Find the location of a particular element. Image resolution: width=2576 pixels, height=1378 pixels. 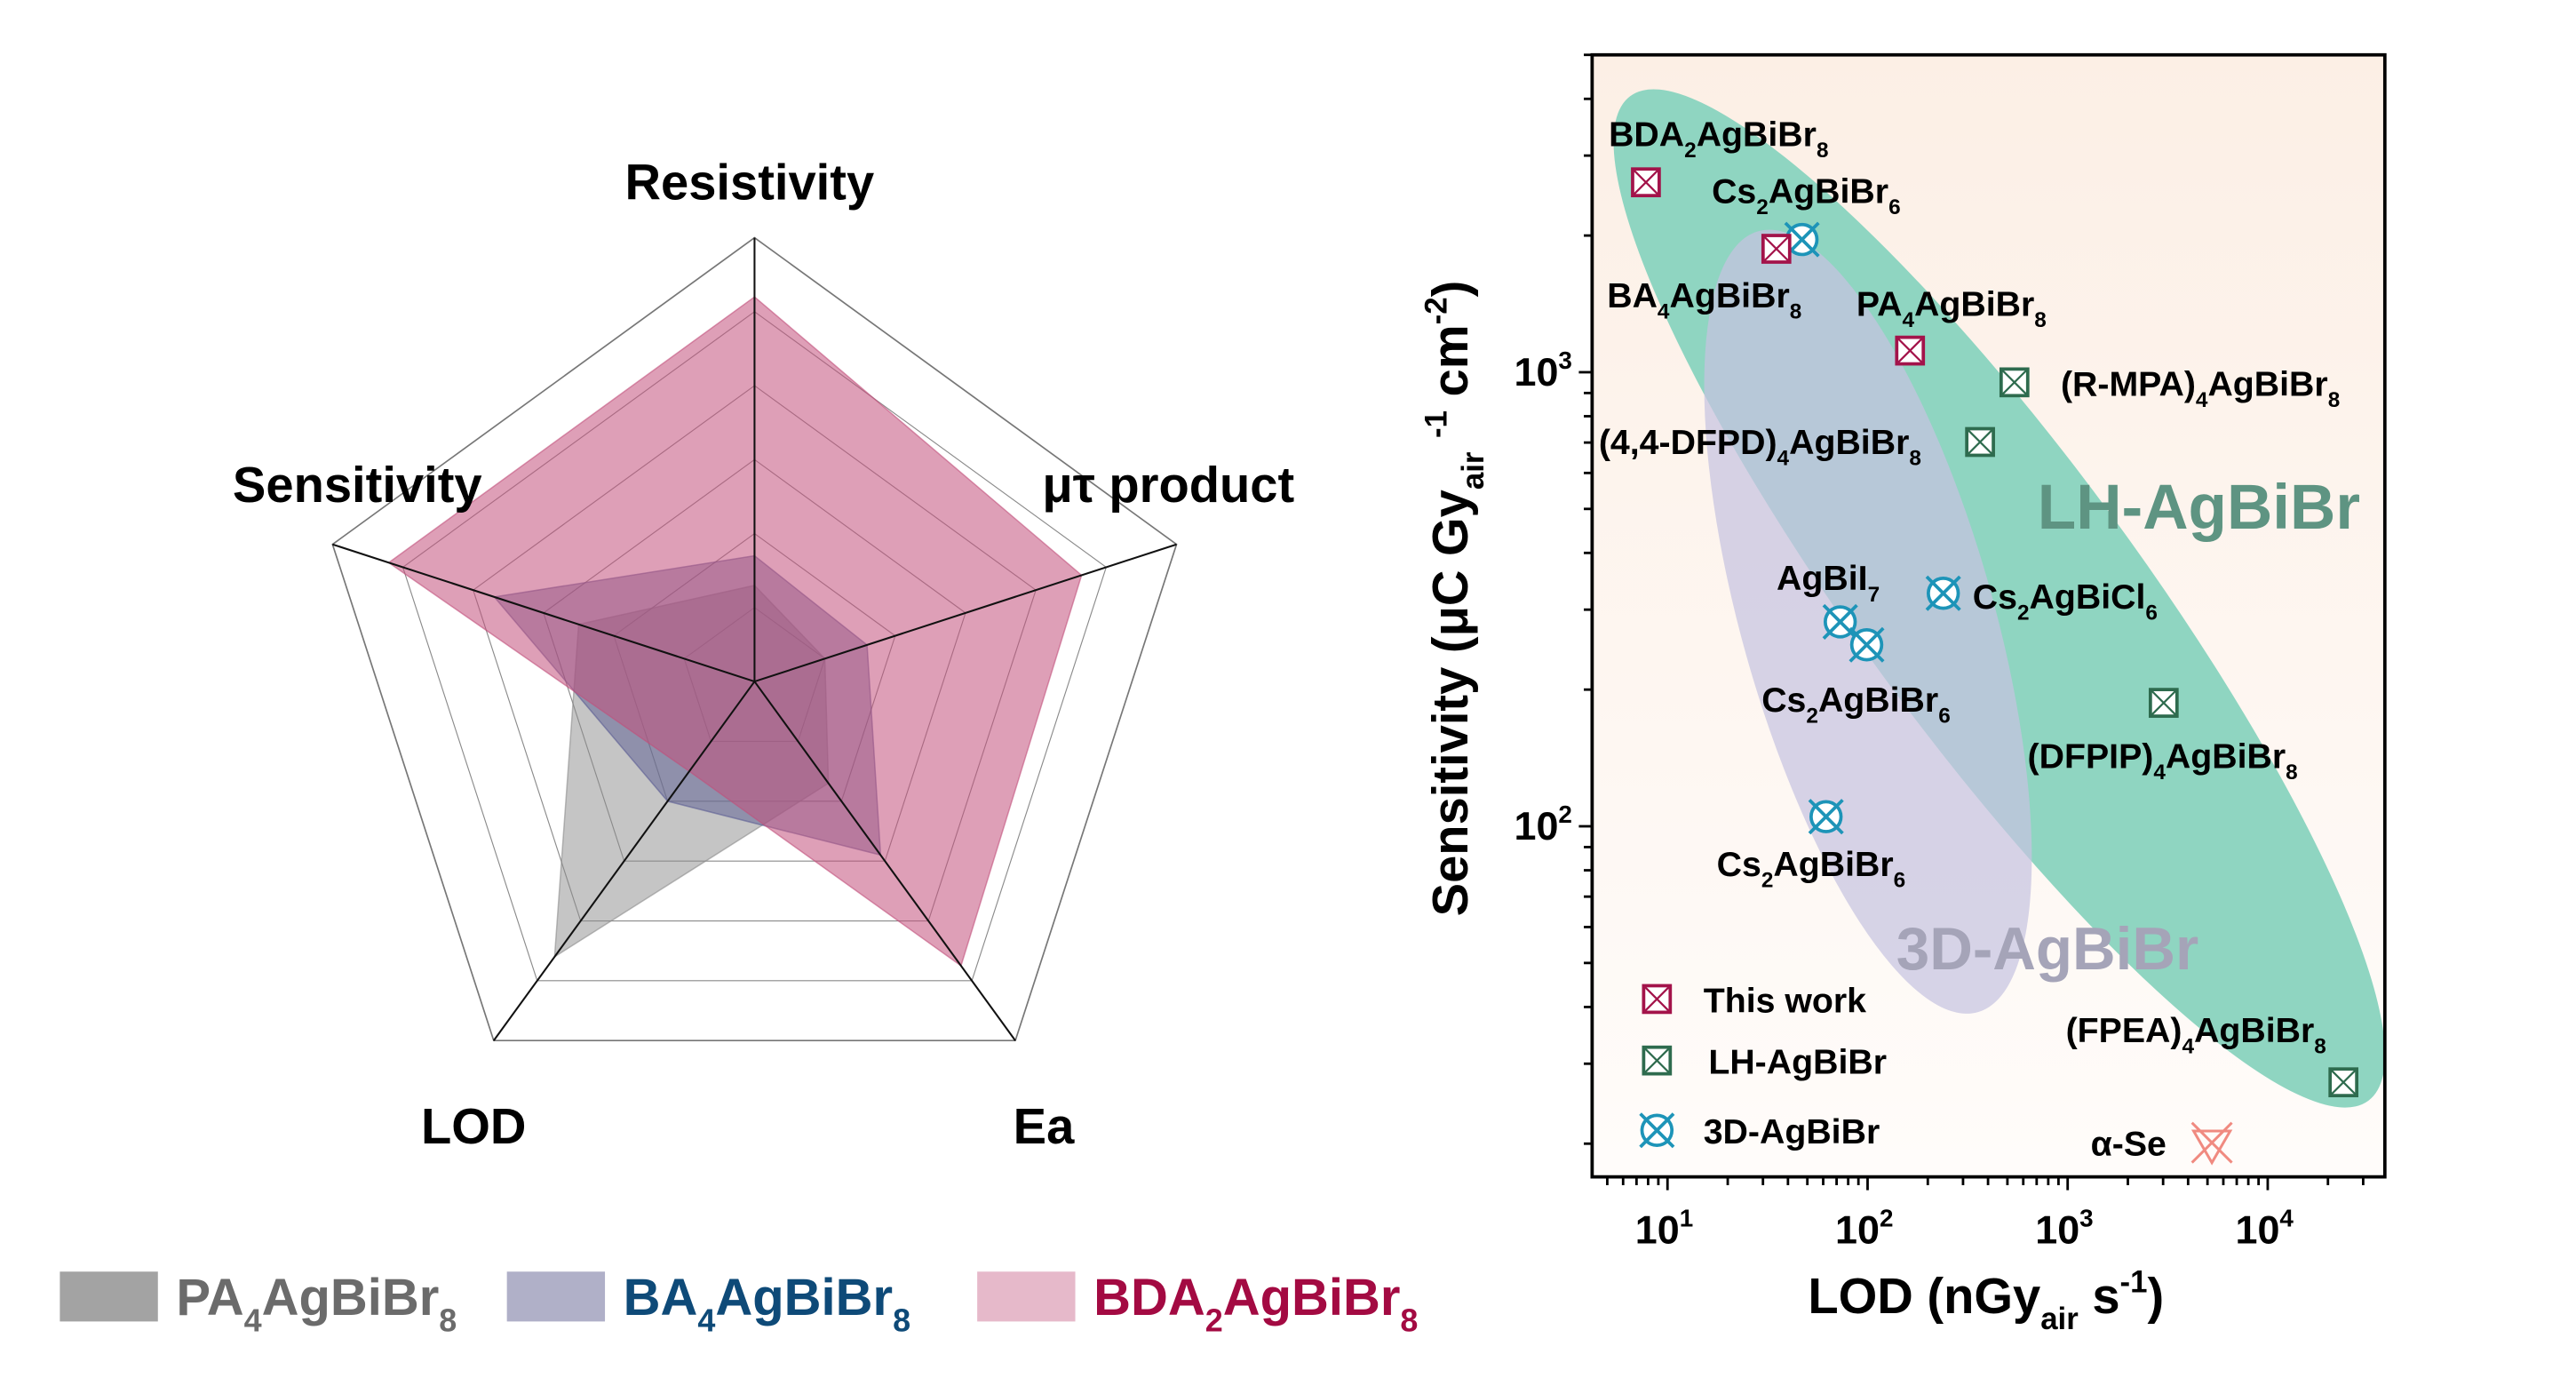

region-label: 3D-AgBiBr is located at coordinates (2047, 949).